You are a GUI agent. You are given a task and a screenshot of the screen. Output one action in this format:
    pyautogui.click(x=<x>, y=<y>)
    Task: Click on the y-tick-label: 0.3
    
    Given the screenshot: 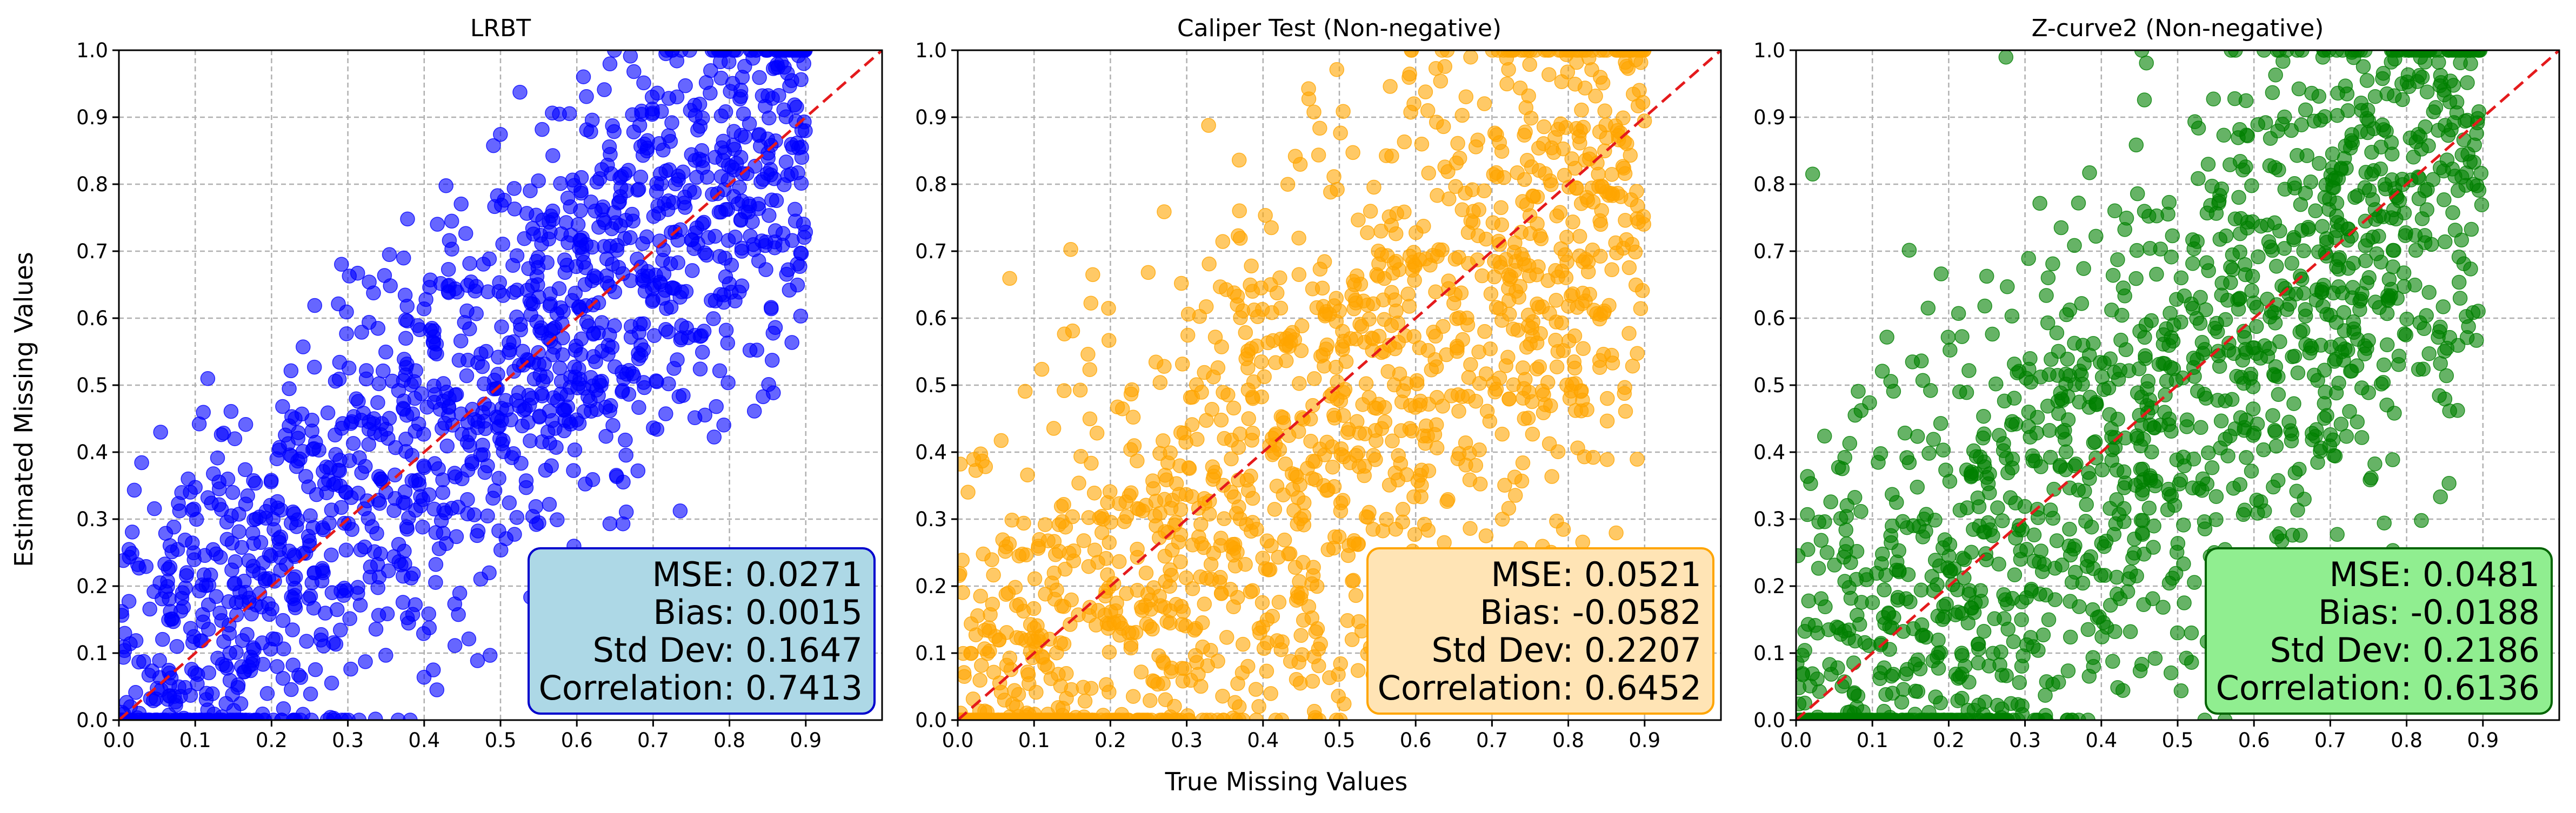 What is the action you would take?
    pyautogui.click(x=92, y=519)
    